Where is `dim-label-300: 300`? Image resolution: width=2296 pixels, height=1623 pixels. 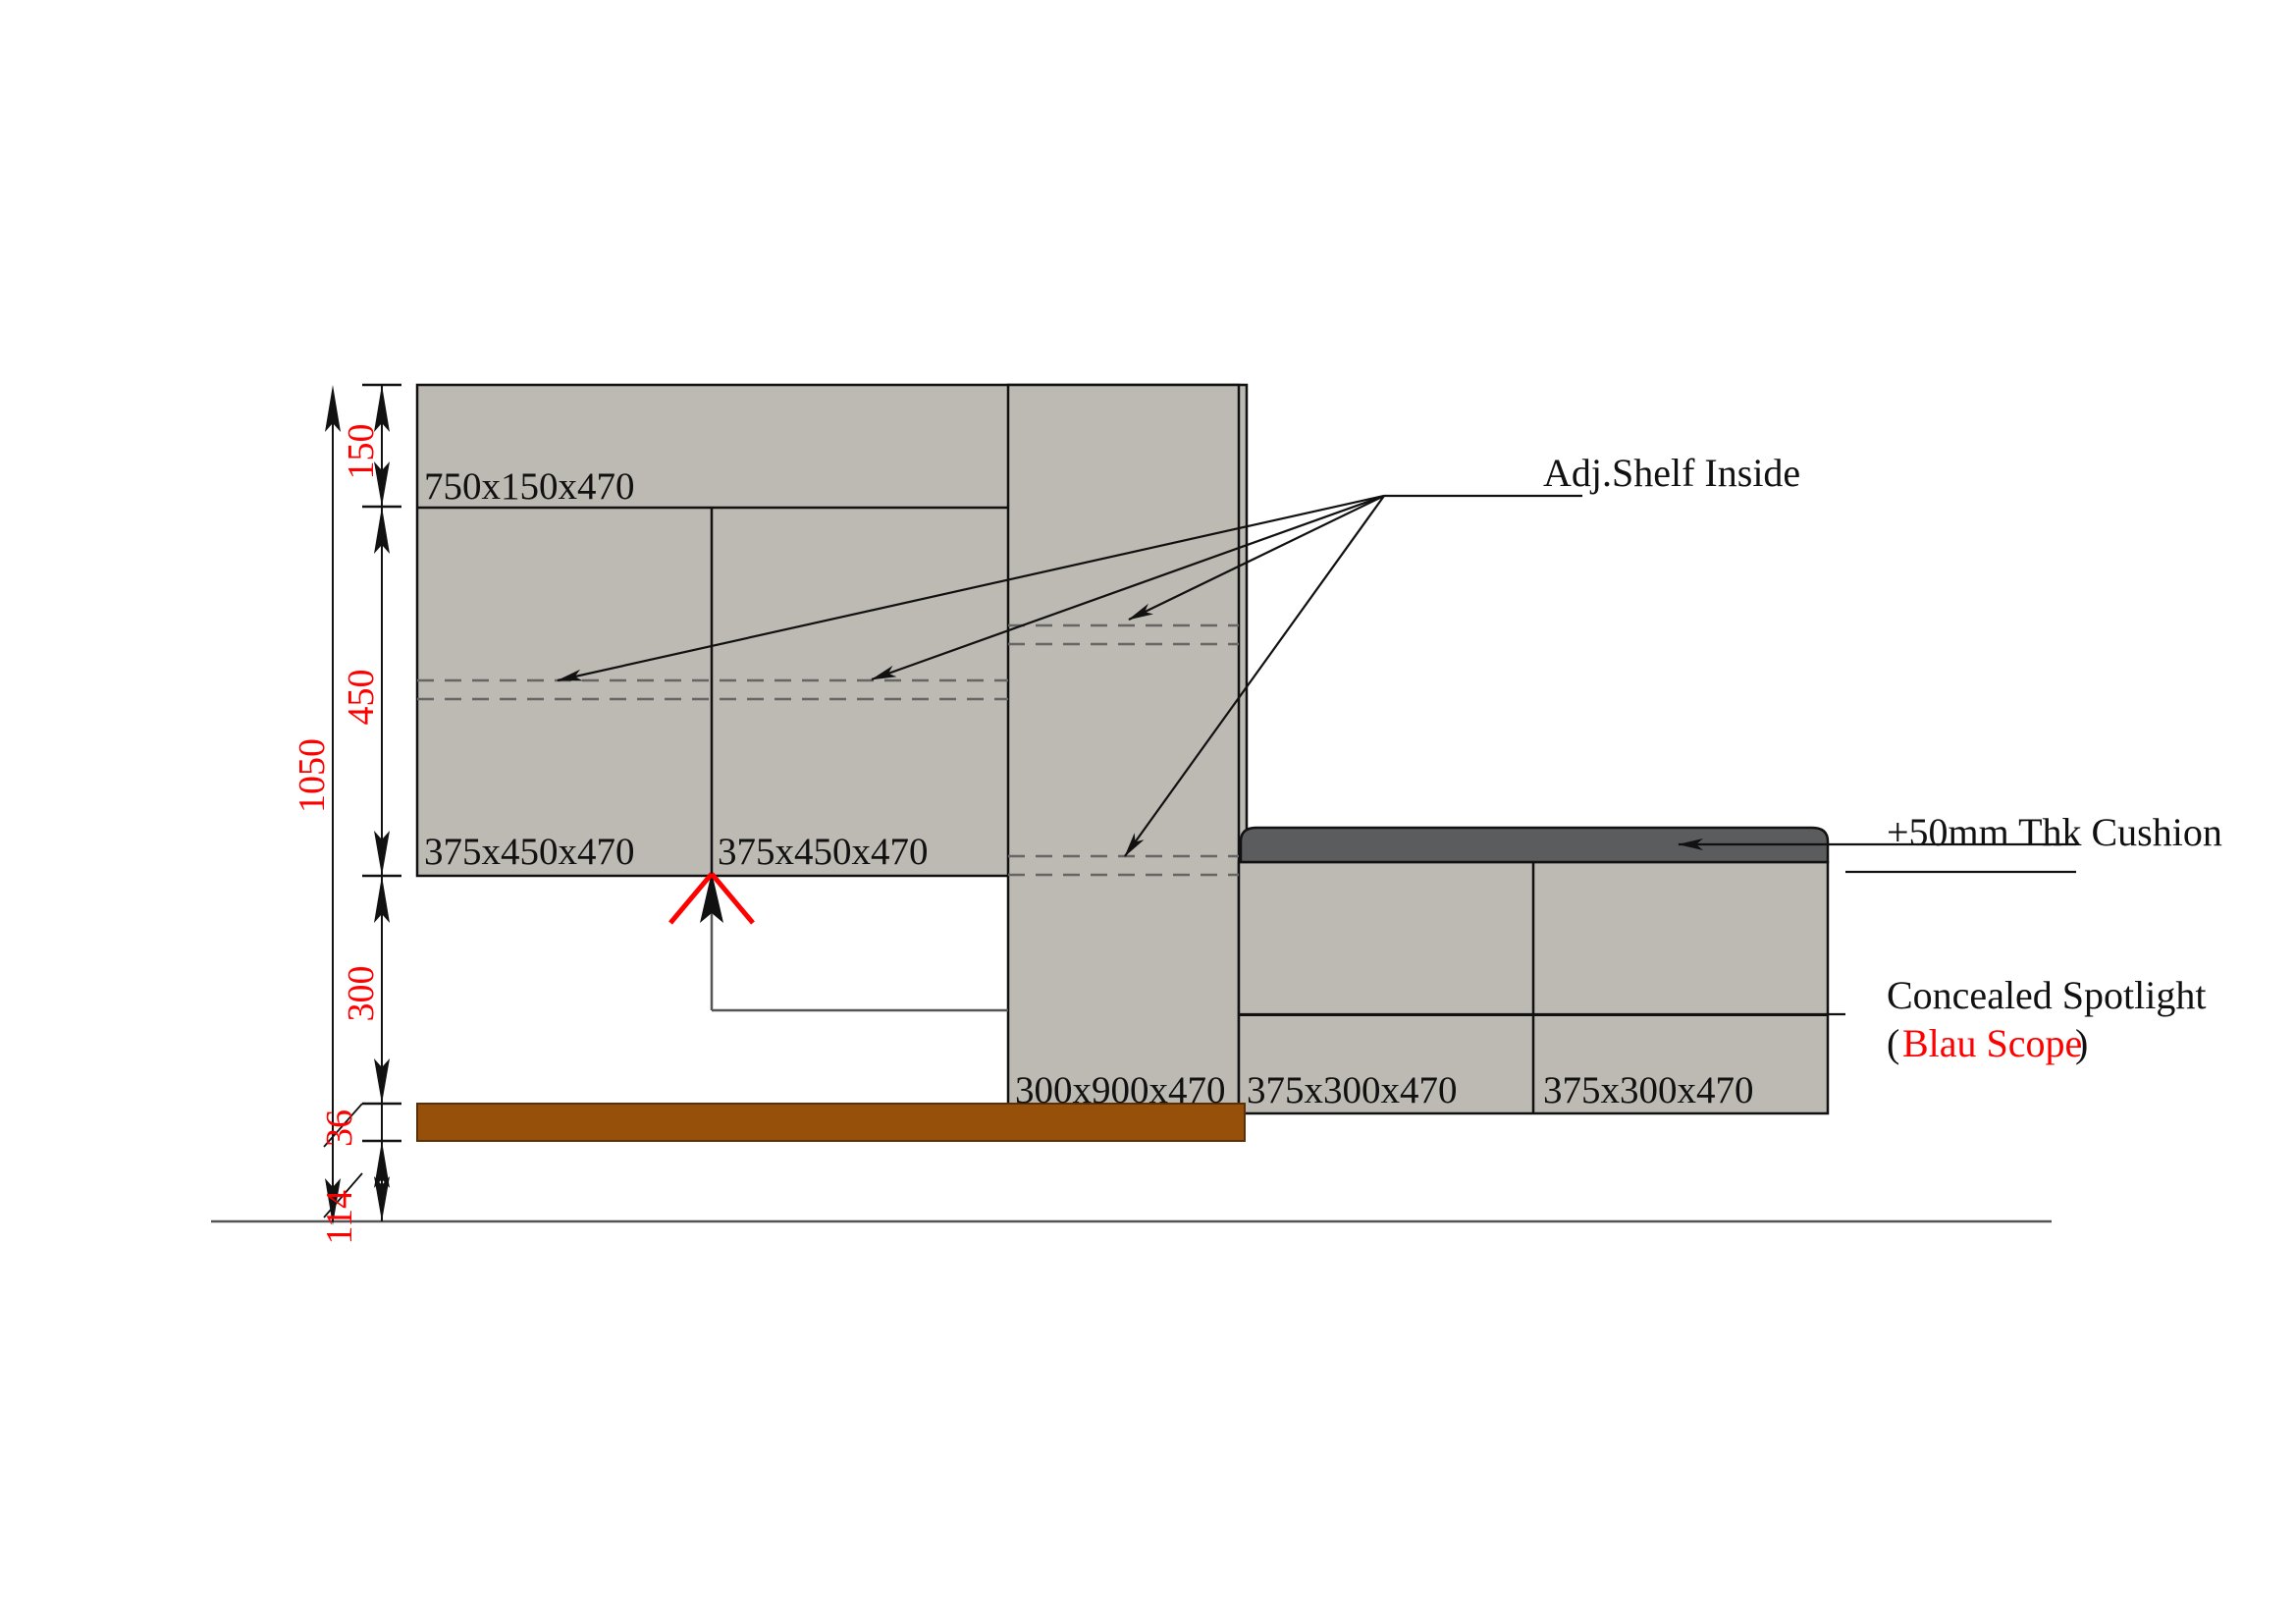
dim-label-300: 300 is located at coordinates (362, 994).